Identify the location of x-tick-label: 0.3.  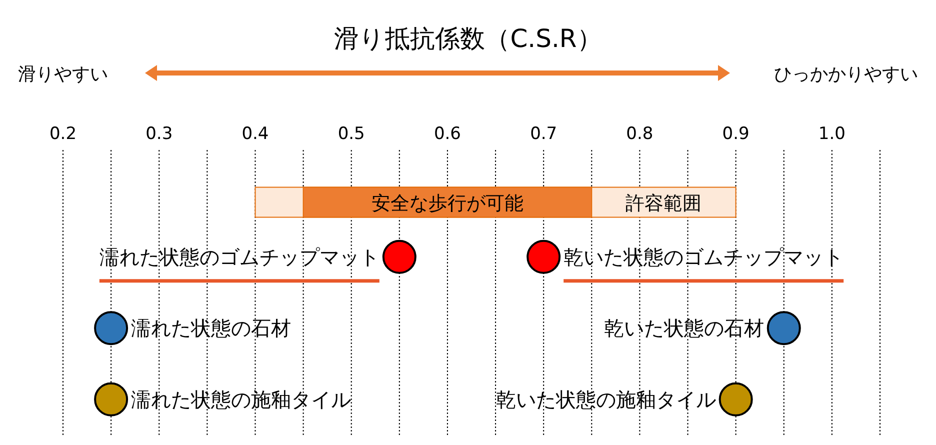
(159, 134).